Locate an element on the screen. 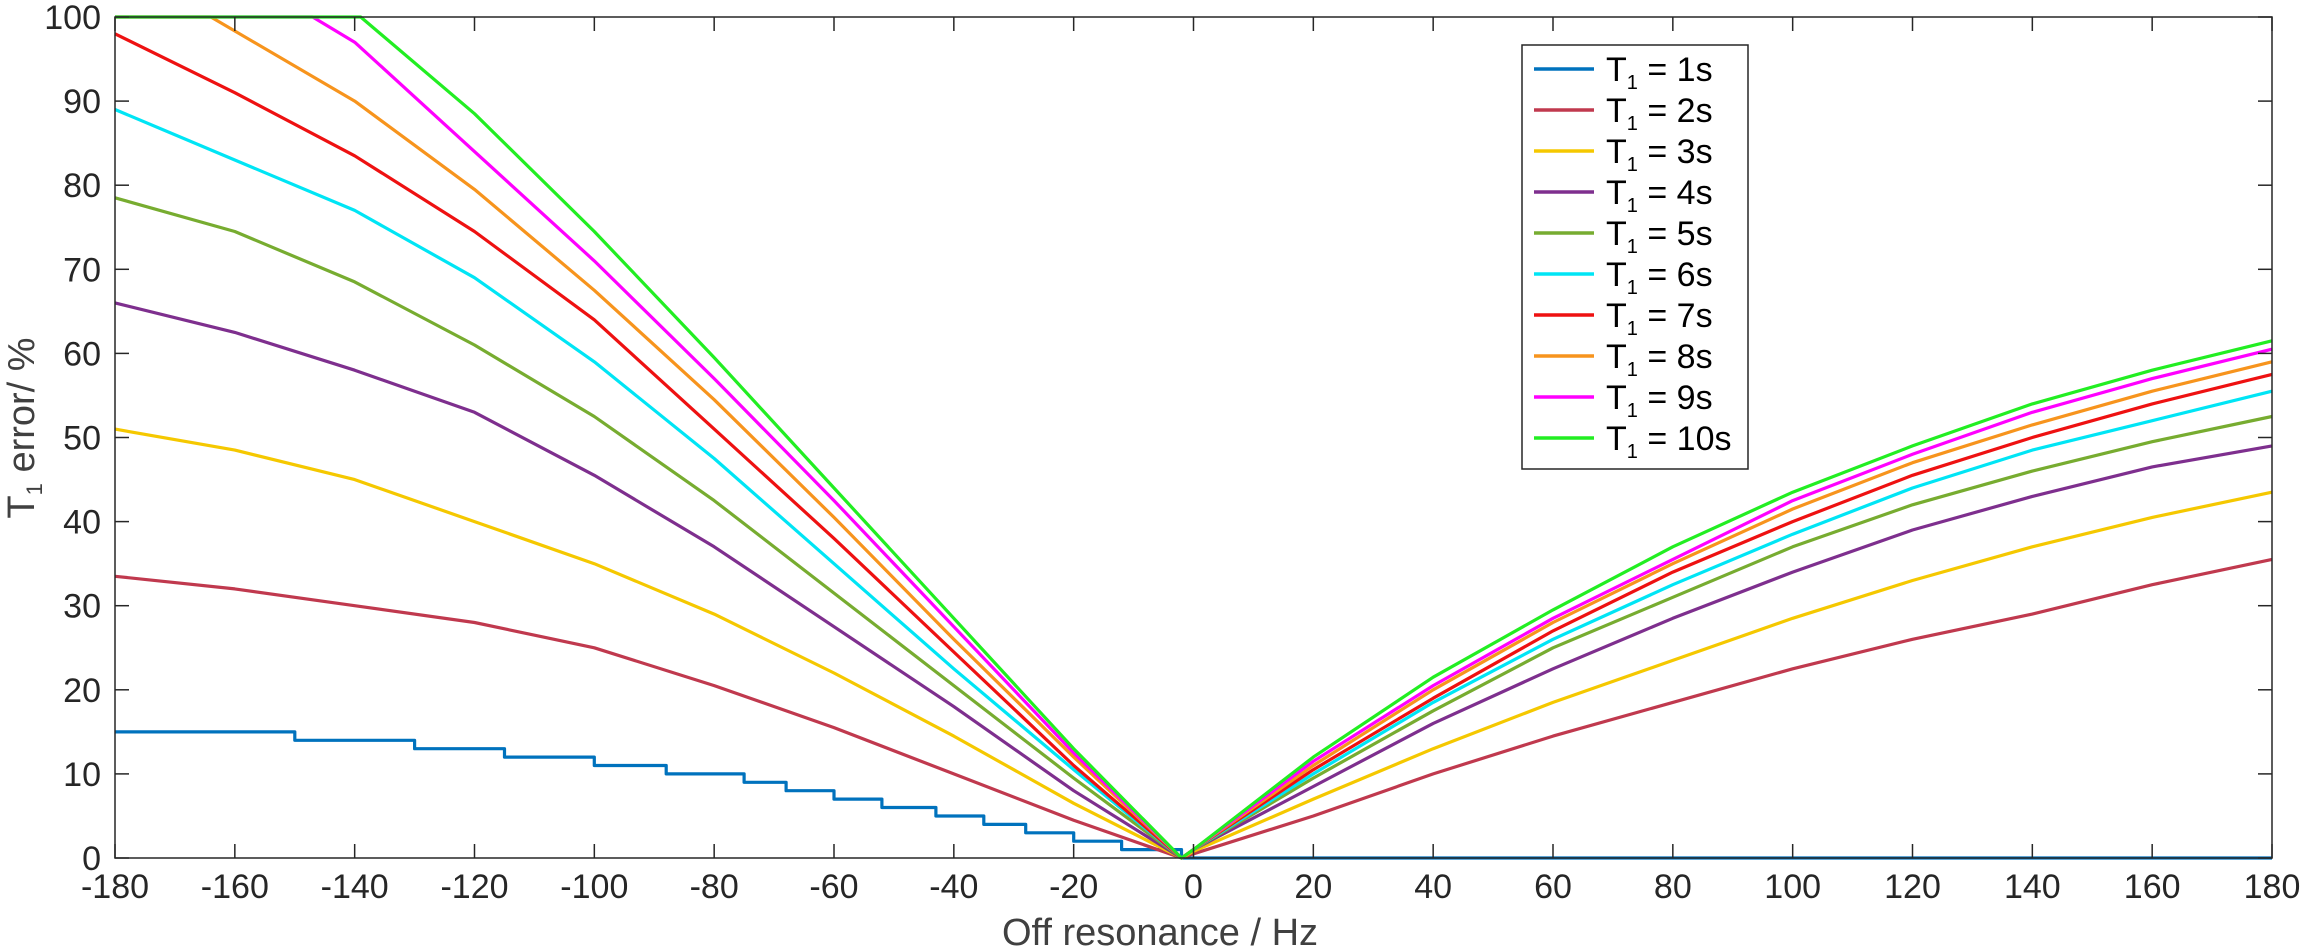 This screenshot has width=2304, height=948. legend-entry-6: T1 = 6s is located at coordinates (1659, 277).